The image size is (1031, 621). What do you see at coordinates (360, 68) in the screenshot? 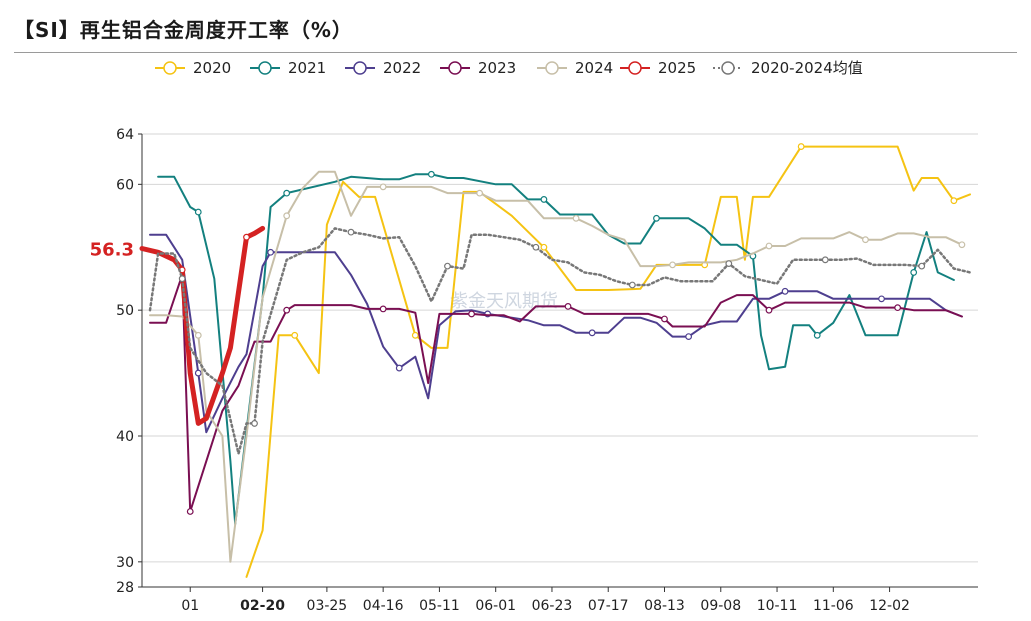
I see `legend-marker-2022` at bounding box center [360, 68].